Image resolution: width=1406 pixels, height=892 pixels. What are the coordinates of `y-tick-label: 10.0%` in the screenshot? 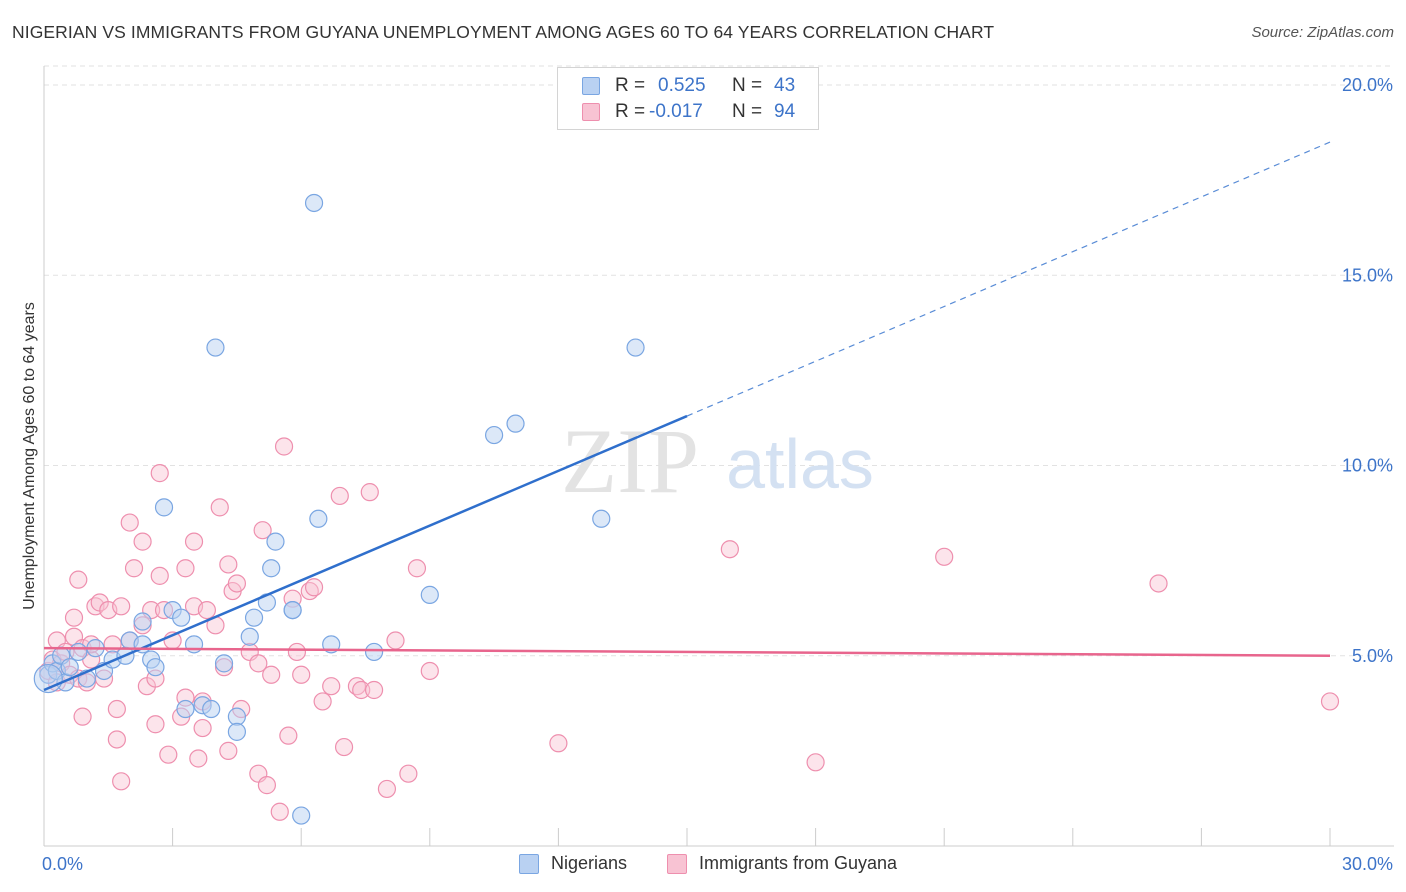 It's located at (1367, 466).